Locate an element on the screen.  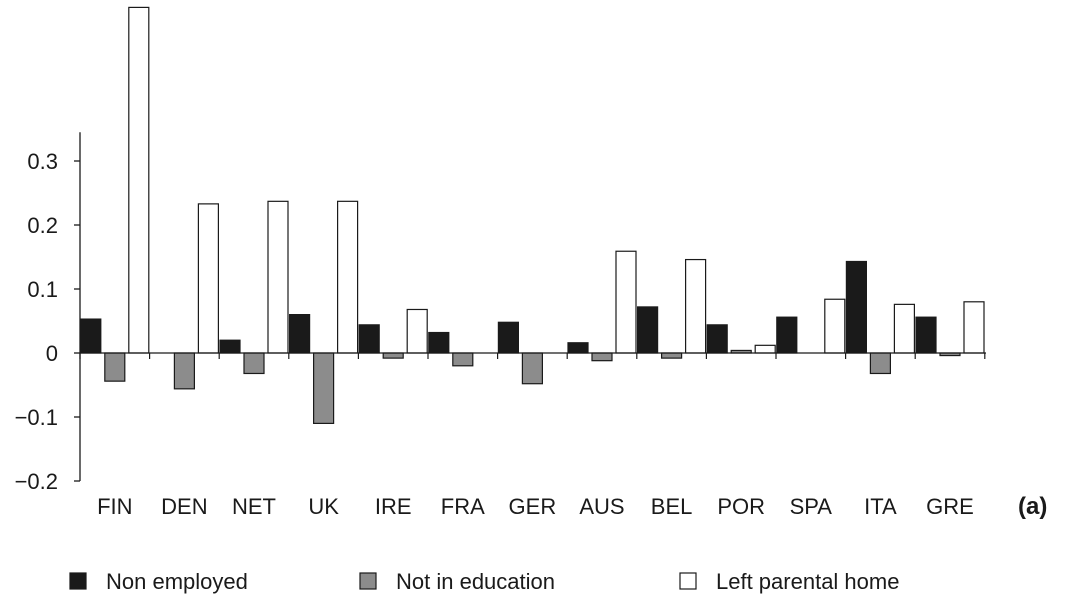
category-label: BEL is located at coordinates (672, 506).